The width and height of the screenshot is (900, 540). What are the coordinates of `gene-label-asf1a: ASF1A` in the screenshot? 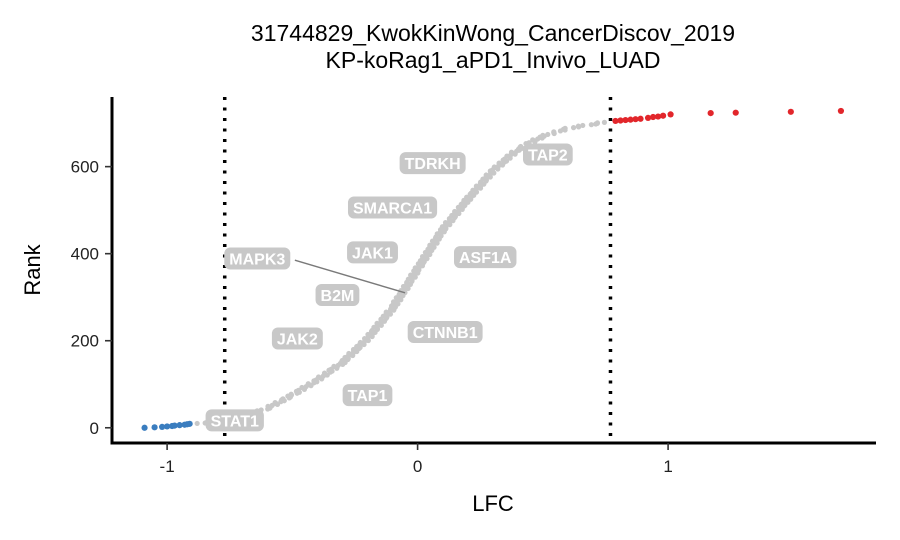 It's located at (485, 257).